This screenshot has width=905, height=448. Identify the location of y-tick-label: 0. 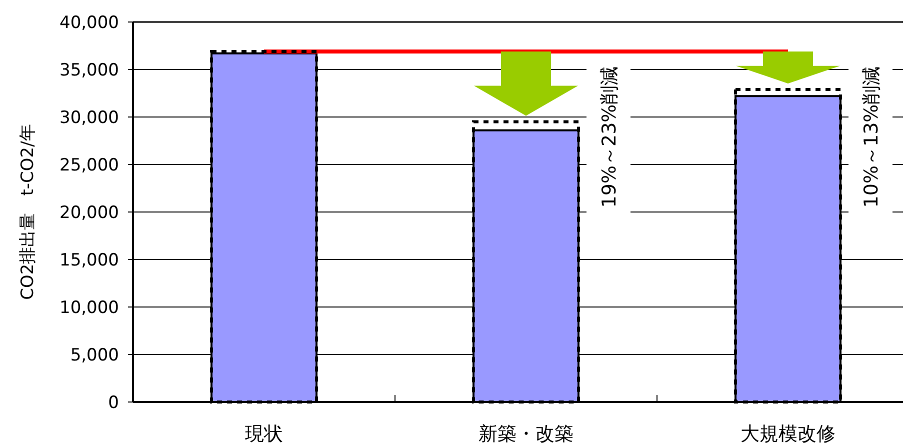
(113, 403).